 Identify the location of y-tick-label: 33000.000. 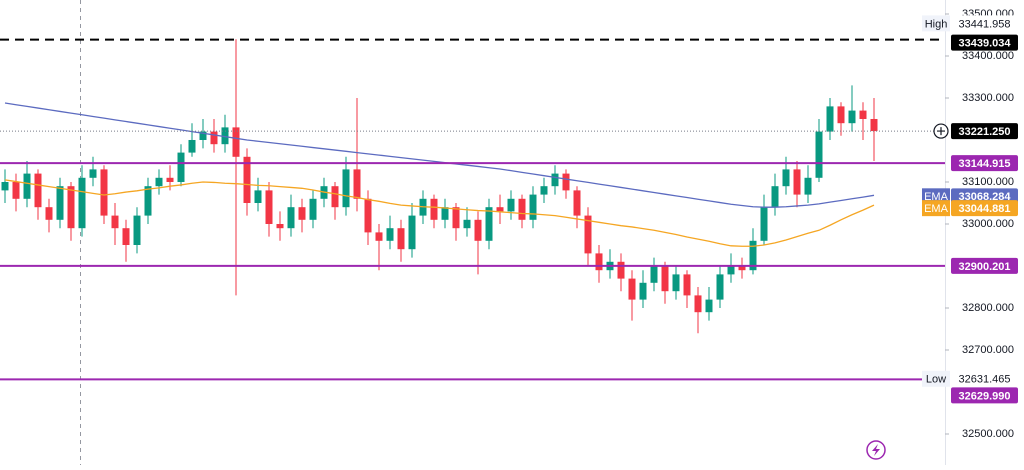
(988, 224).